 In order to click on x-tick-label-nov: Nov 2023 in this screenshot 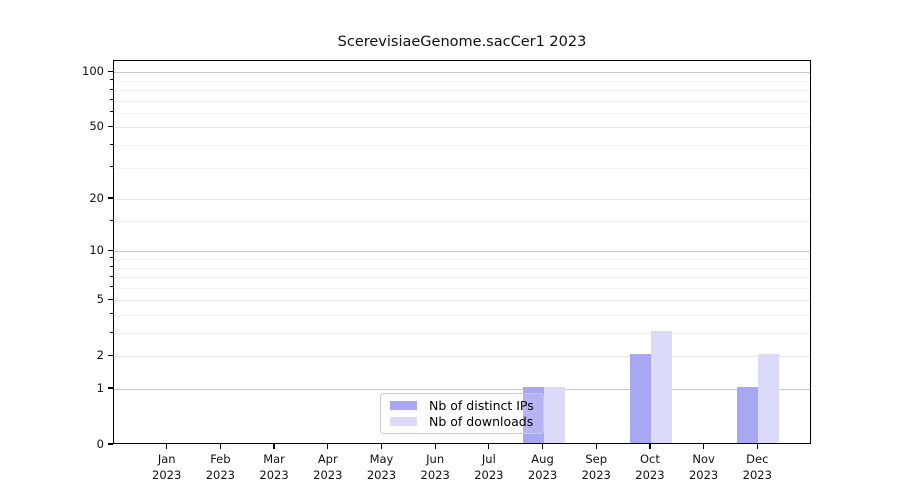, I will do `click(703, 467)`.